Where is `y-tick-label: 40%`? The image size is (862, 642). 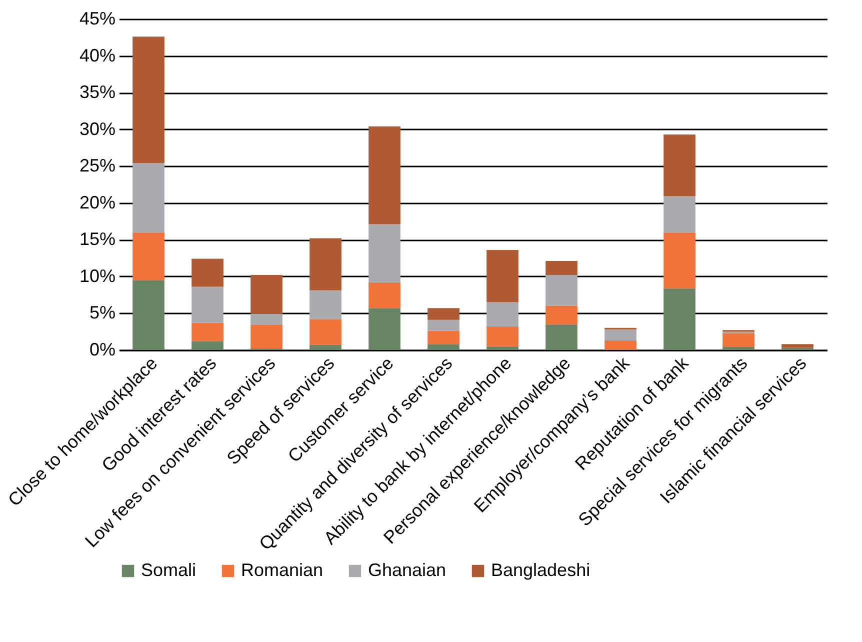
y-tick-label: 40% is located at coordinates (97, 55).